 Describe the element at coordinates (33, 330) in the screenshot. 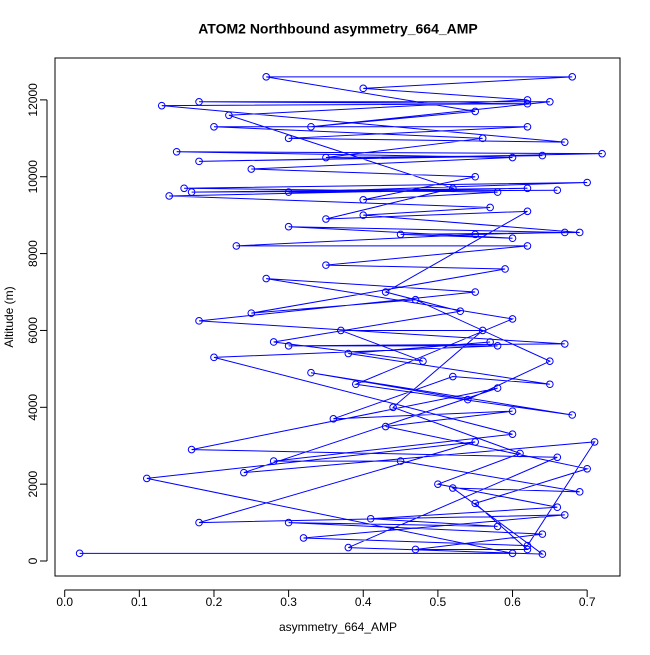

I see `y-tick-label: 6000` at that location.